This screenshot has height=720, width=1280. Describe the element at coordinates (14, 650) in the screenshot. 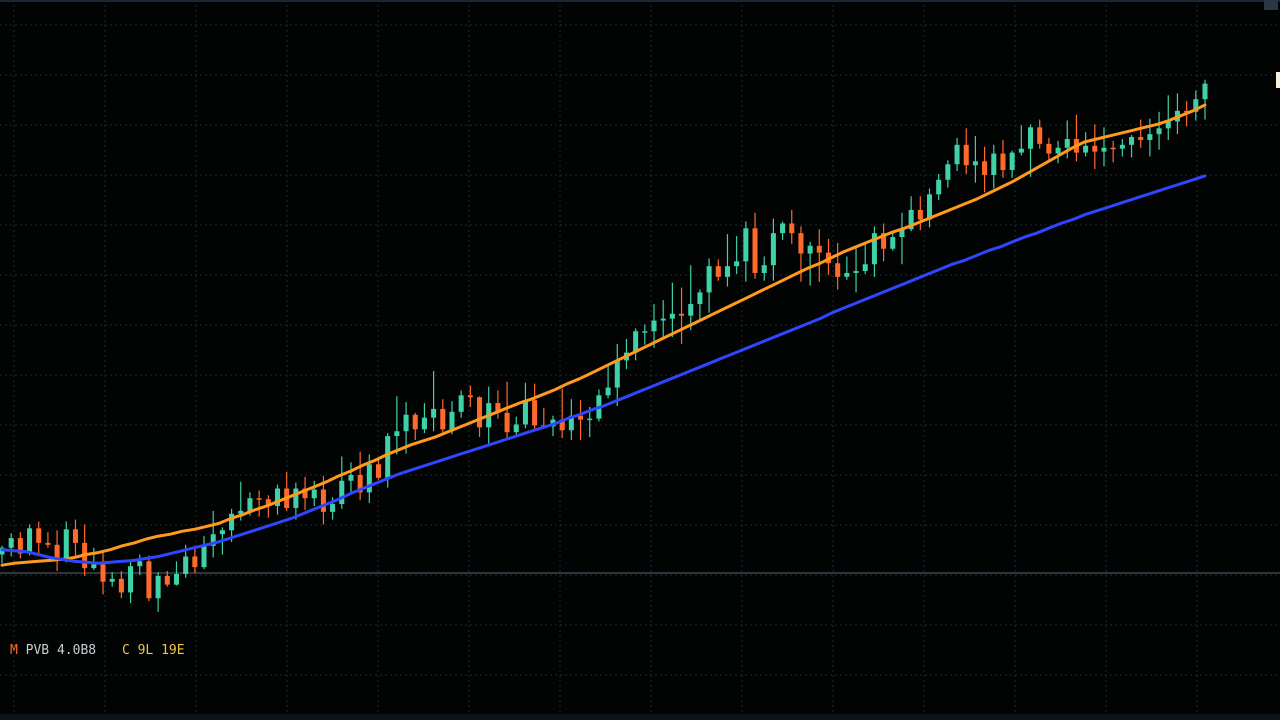

I see `legend-item-1-prefix: M` at that location.